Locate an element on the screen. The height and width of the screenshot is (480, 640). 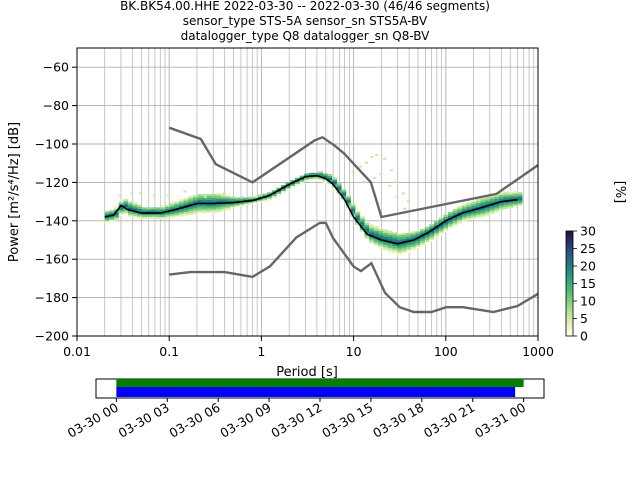
colorbar: 0 5 10 15 20 25 30 is located at coordinates (580, 284).